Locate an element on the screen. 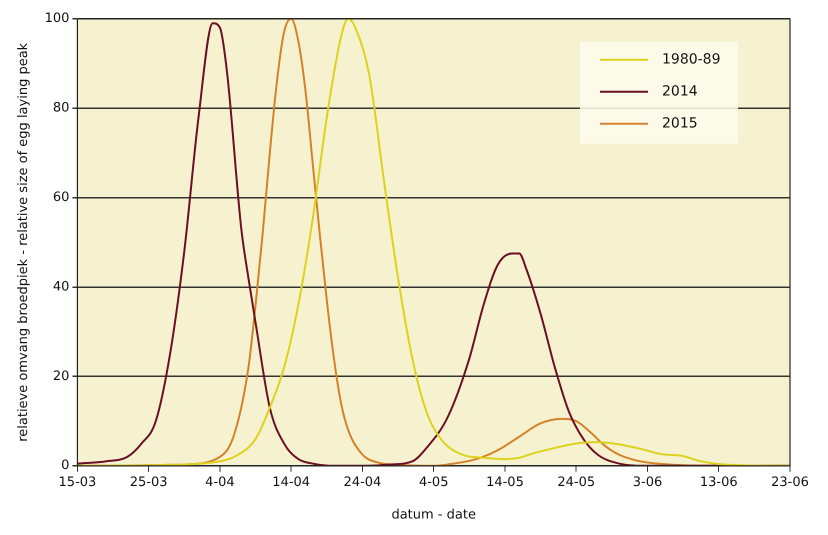 The image size is (828, 535). x-axis-title: datum - date is located at coordinates (433, 515).